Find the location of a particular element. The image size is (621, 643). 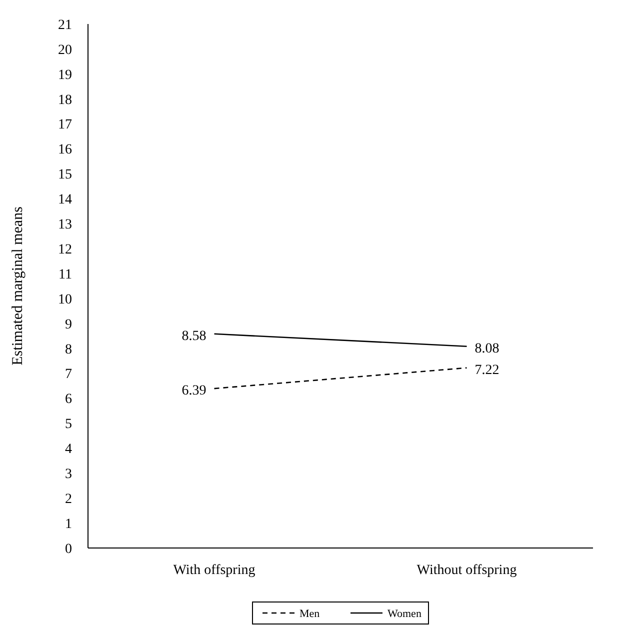

data-label: 8.58 is located at coordinates (194, 336).